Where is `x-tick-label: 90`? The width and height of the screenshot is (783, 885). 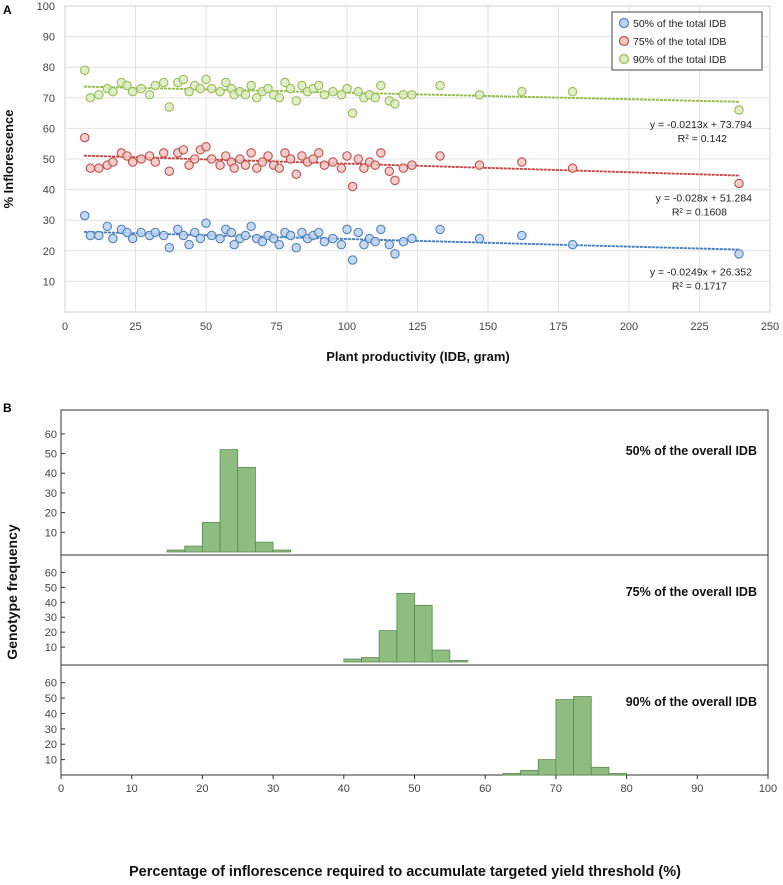
x-tick-label: 90 is located at coordinates (697, 789).